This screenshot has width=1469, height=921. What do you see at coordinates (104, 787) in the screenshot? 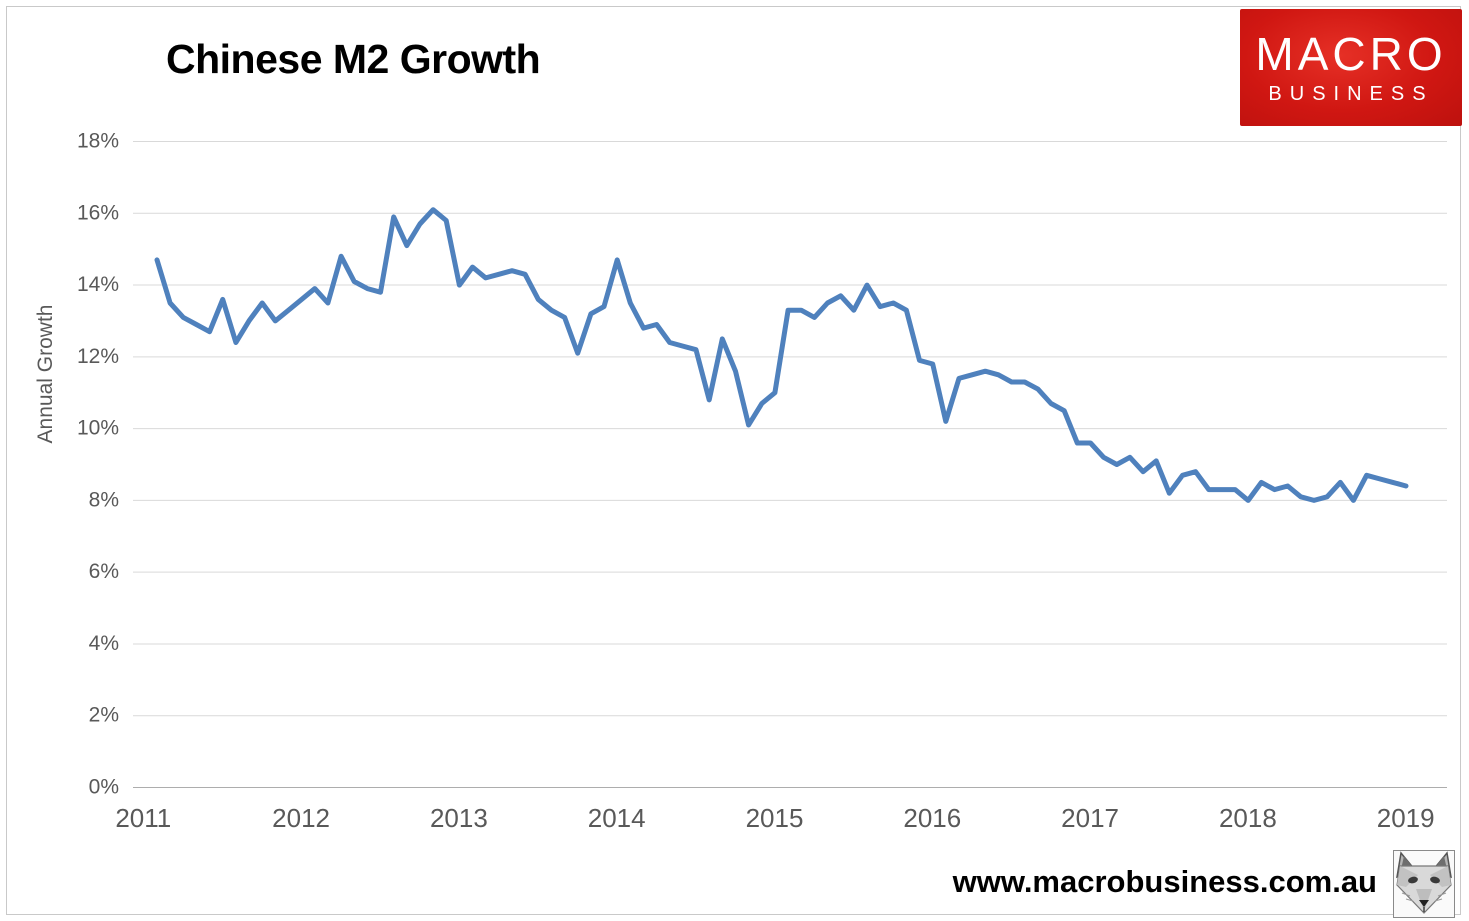
I see `y-tick-label: 0%` at bounding box center [104, 787].